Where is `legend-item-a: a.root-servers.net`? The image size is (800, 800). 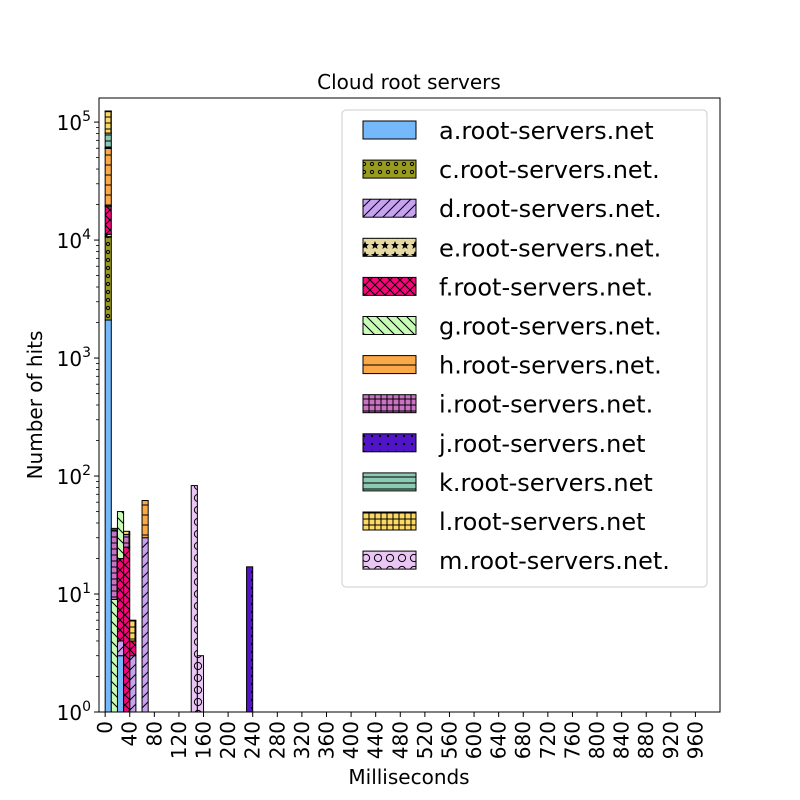
legend-item-a: a.root-servers.net is located at coordinates (508, 131).